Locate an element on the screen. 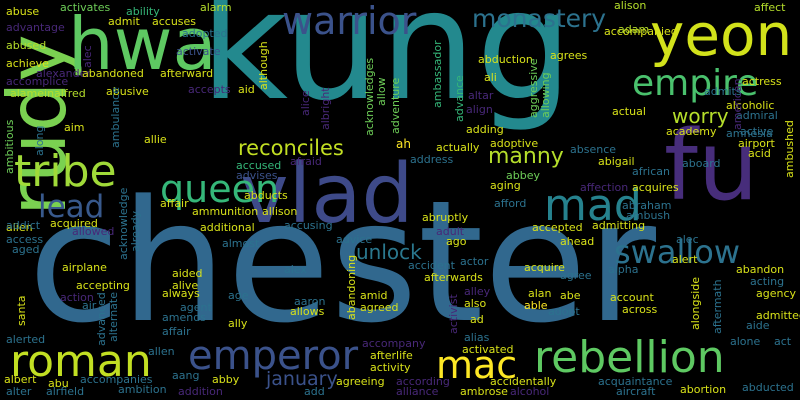  word: abducted is located at coordinates (768, 387).